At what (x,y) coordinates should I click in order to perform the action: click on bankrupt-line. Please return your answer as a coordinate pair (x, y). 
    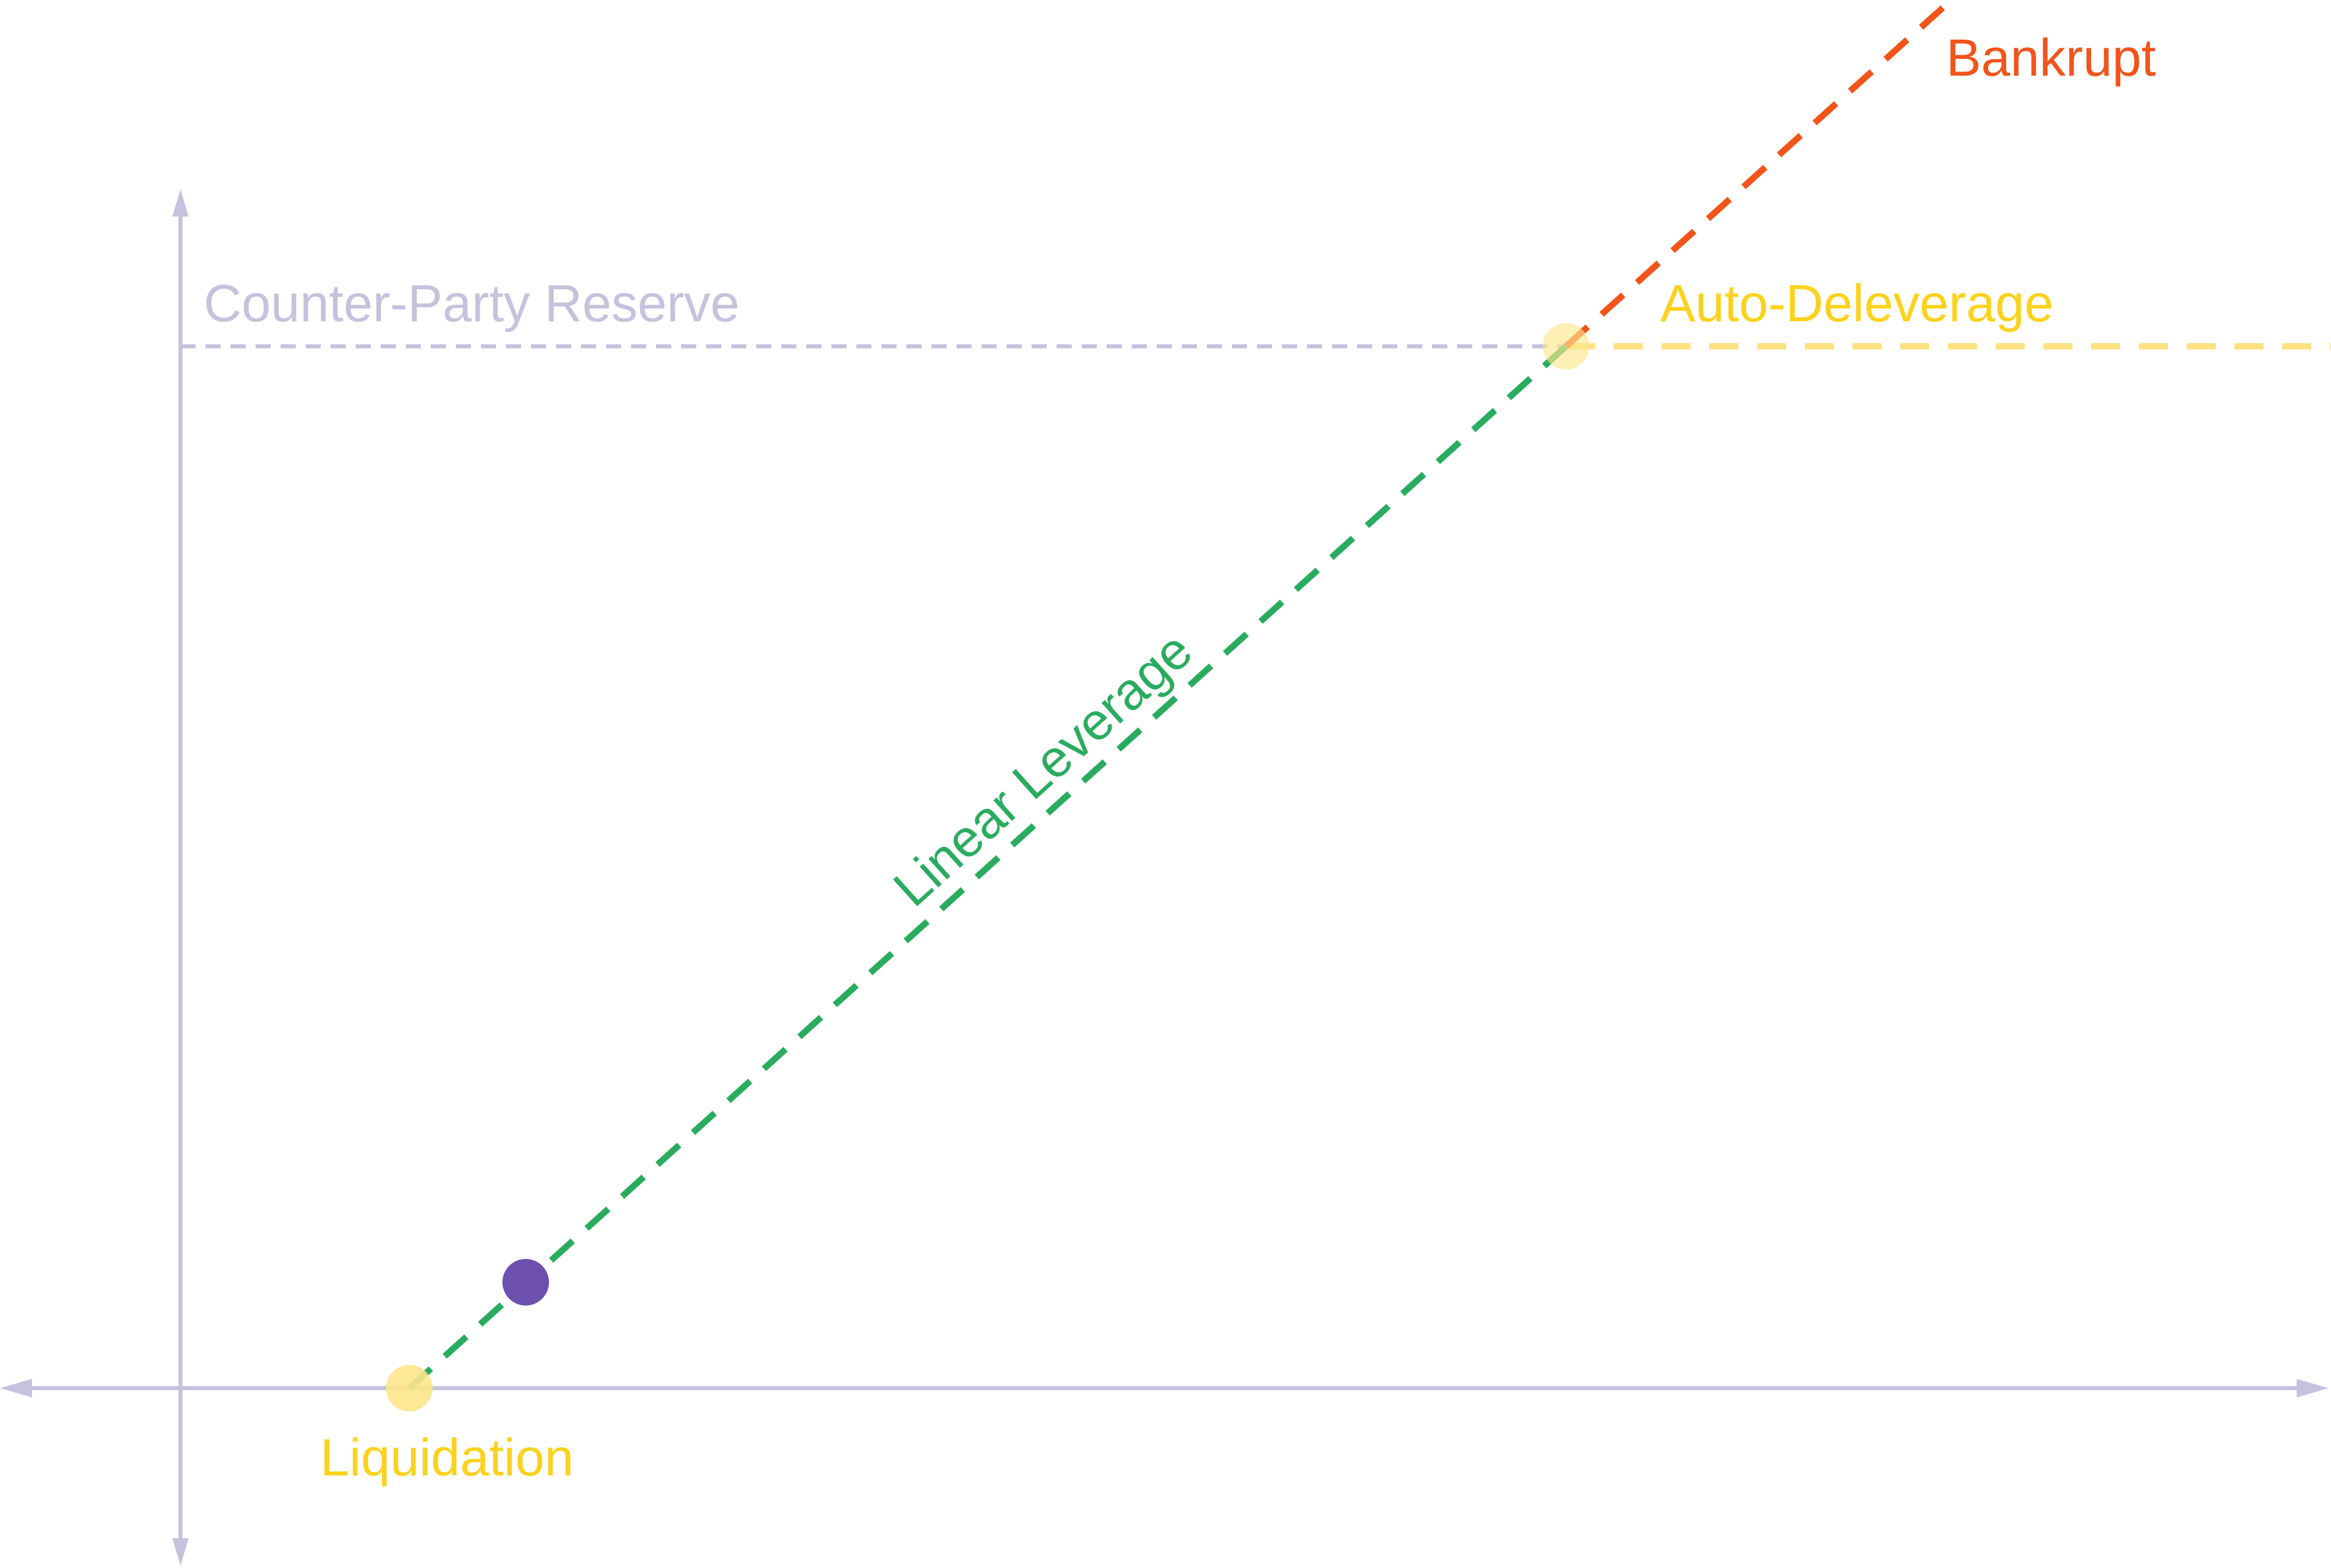
    Looking at the image, I should click on (1759, 174).